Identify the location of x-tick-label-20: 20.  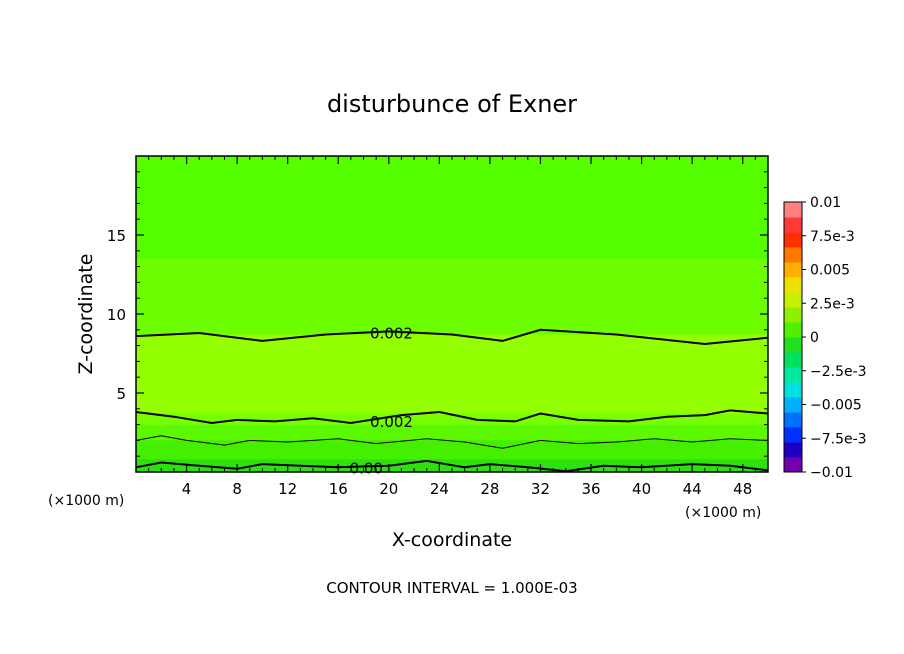
(388, 489).